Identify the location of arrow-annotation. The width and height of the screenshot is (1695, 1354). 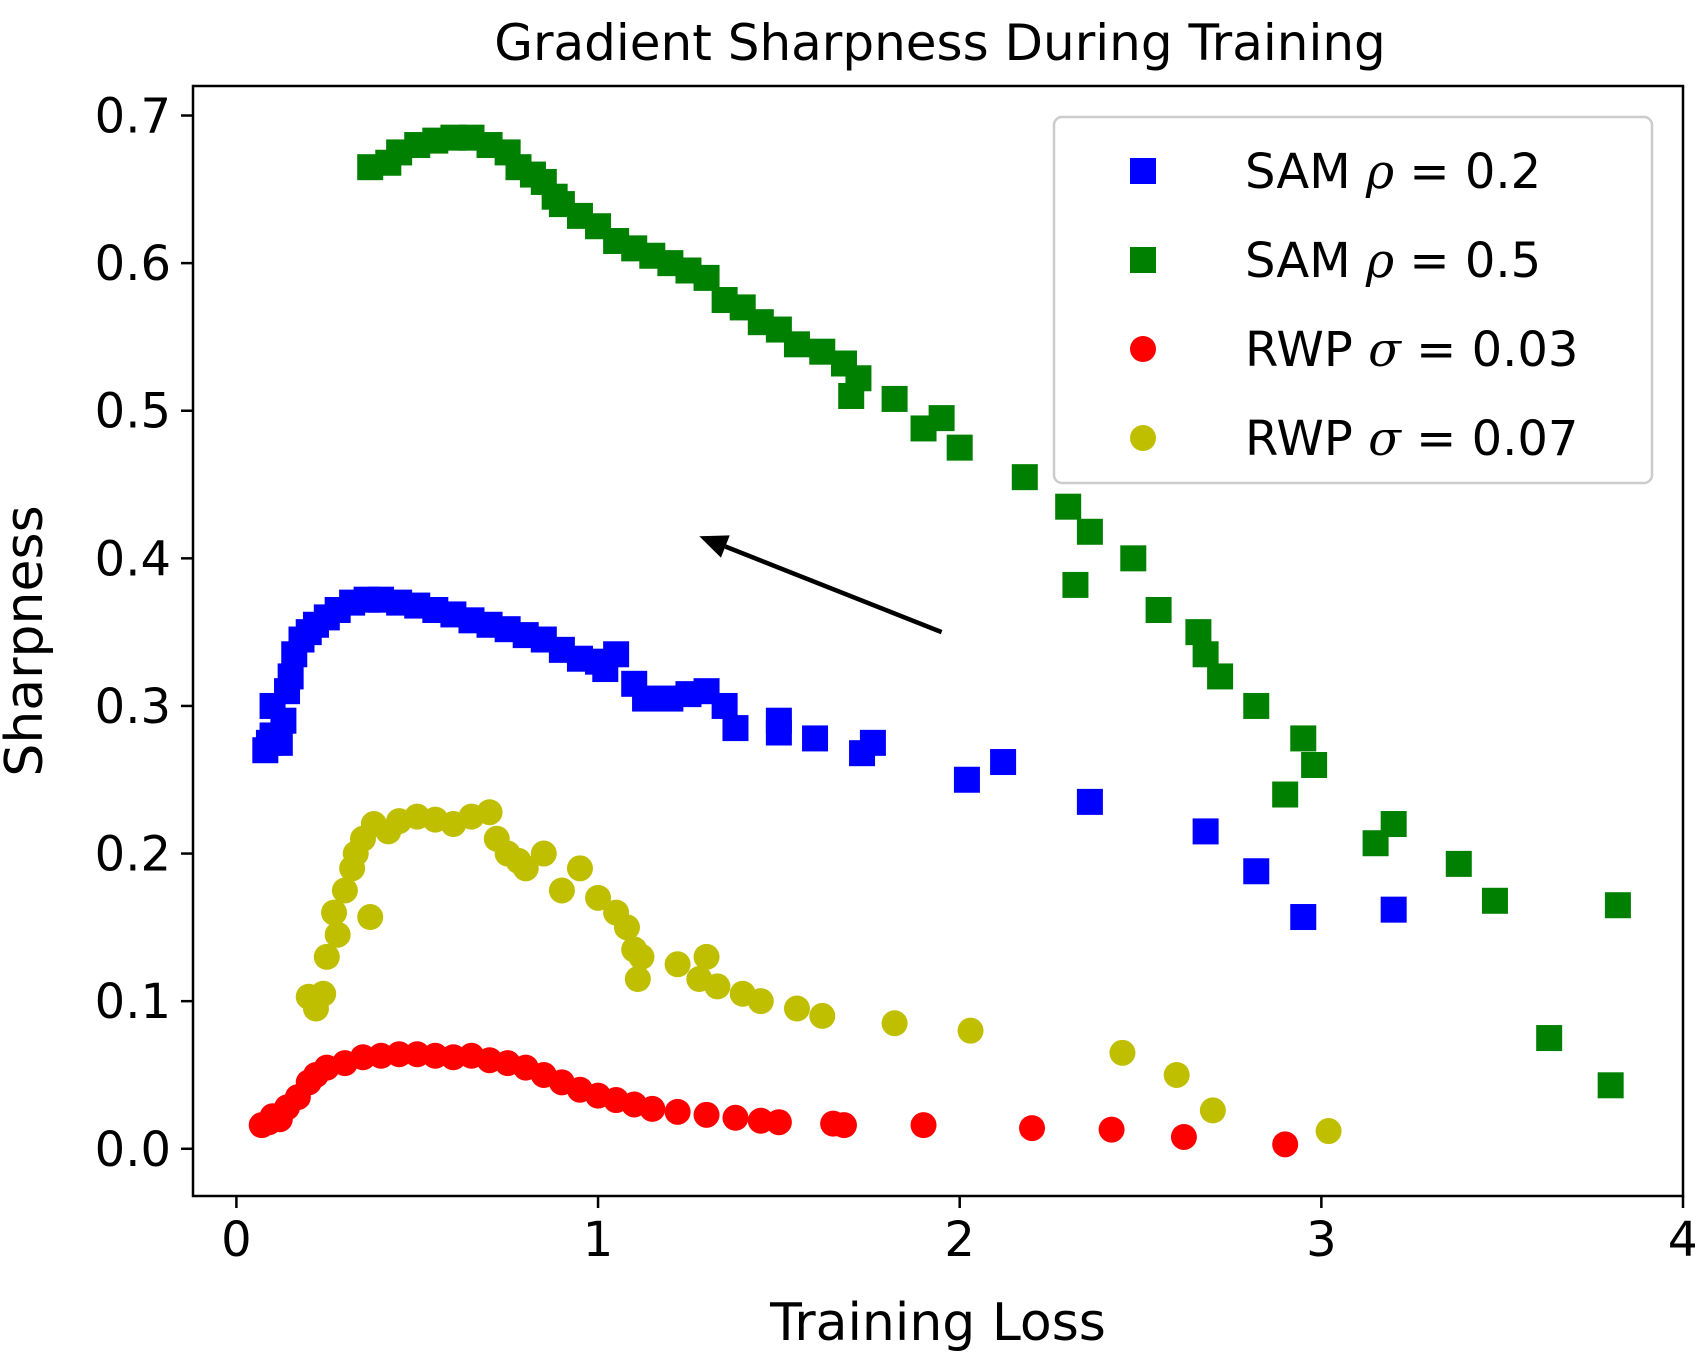
(821, 585).